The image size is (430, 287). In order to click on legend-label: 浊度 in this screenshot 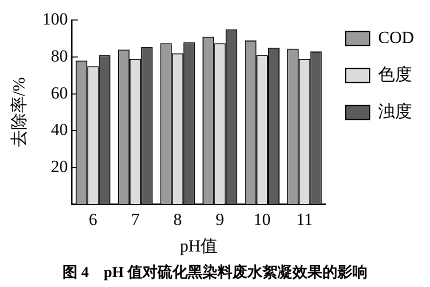, I will do `click(395, 111)`.